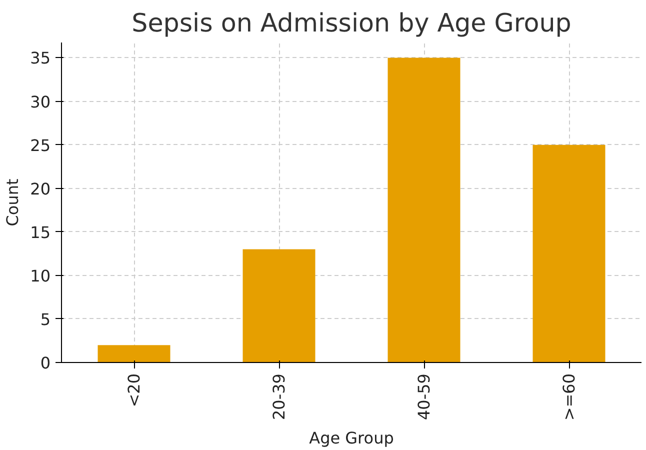 Image resolution: width=646 pixels, height=450 pixels. What do you see at coordinates (40, 58) in the screenshot?
I see `y-tick-label: 35` at bounding box center [40, 58].